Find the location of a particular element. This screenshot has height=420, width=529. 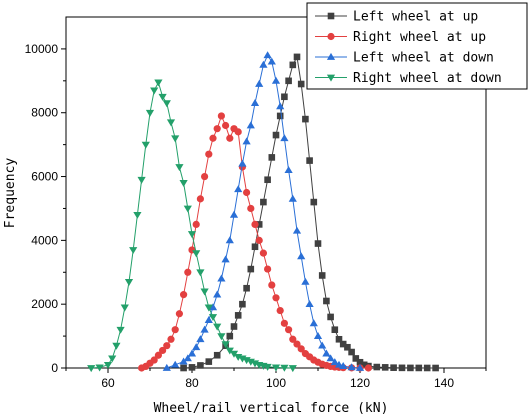

y-tick-label: 2000 is located at coordinates (44, 304).